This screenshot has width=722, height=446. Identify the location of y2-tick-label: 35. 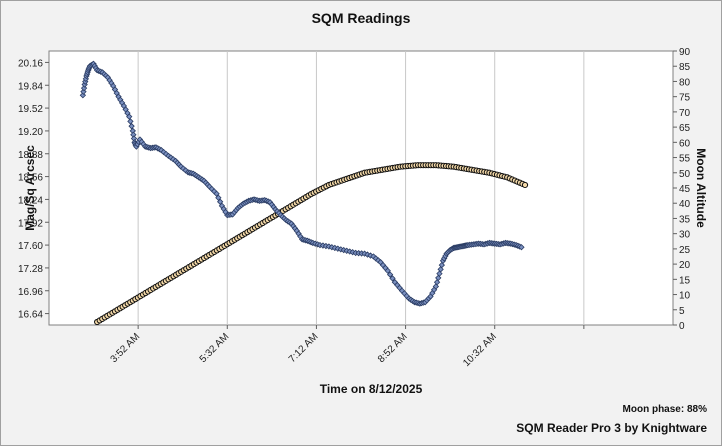
(685, 219).